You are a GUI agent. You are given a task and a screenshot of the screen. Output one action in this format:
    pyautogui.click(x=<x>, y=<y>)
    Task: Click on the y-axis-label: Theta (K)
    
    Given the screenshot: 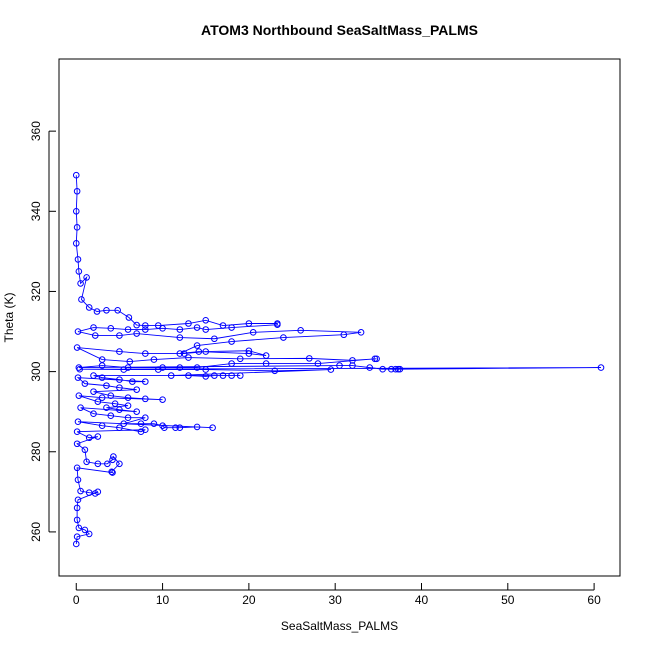 What is the action you would take?
    pyautogui.click(x=9, y=317)
    